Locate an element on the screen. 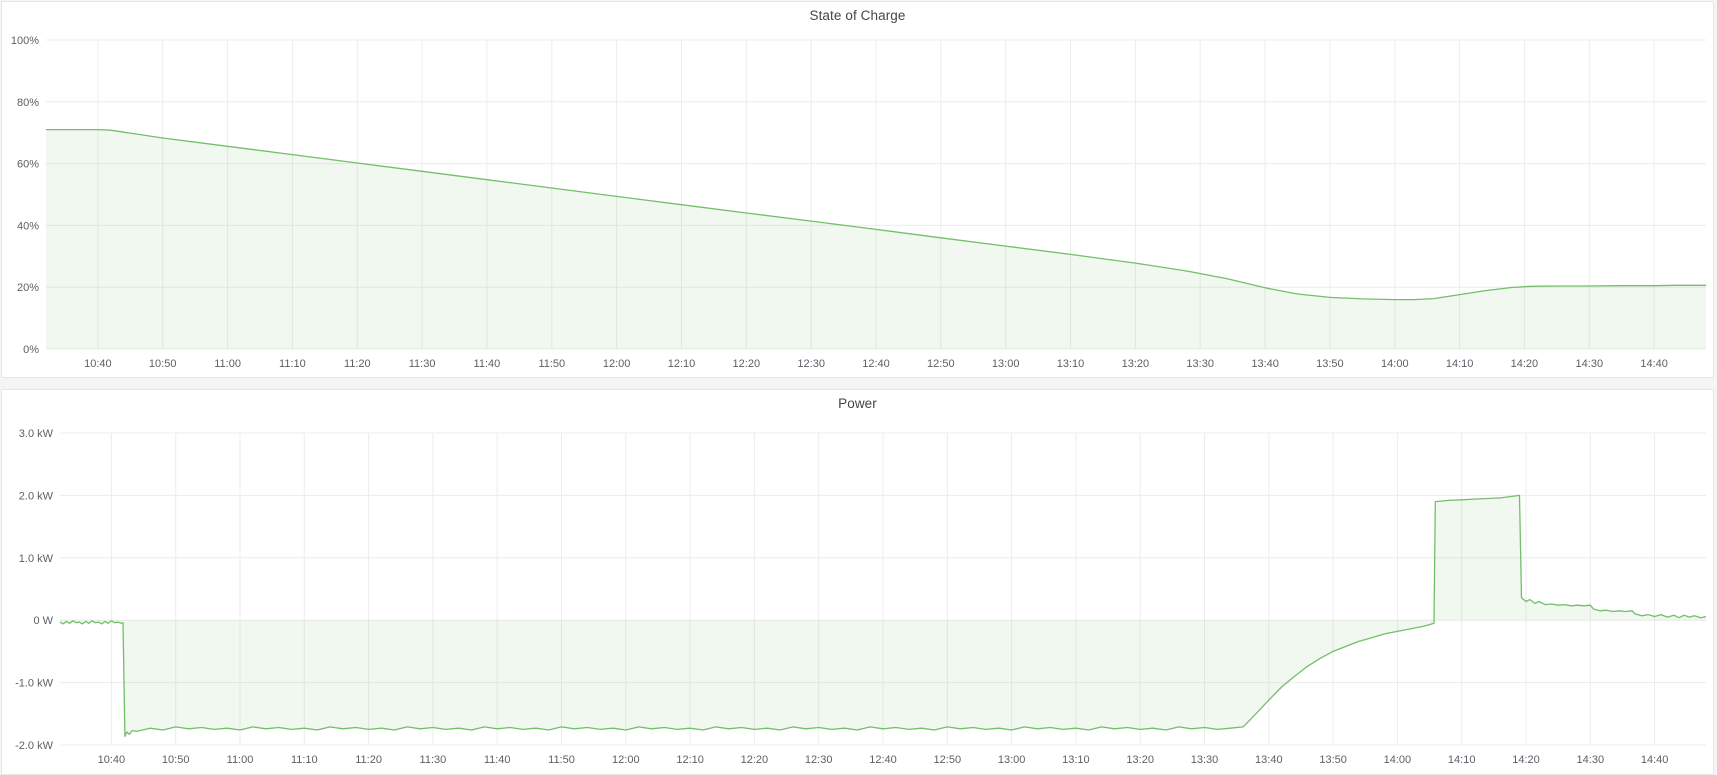  y-tick-label: -2.0 kW is located at coordinates (34, 746).